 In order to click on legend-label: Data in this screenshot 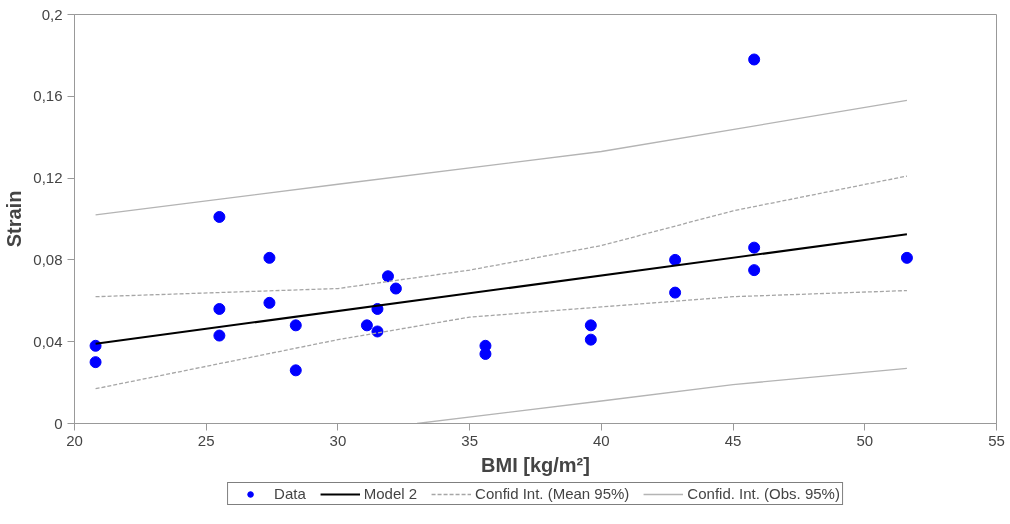, I will do `click(290, 493)`.